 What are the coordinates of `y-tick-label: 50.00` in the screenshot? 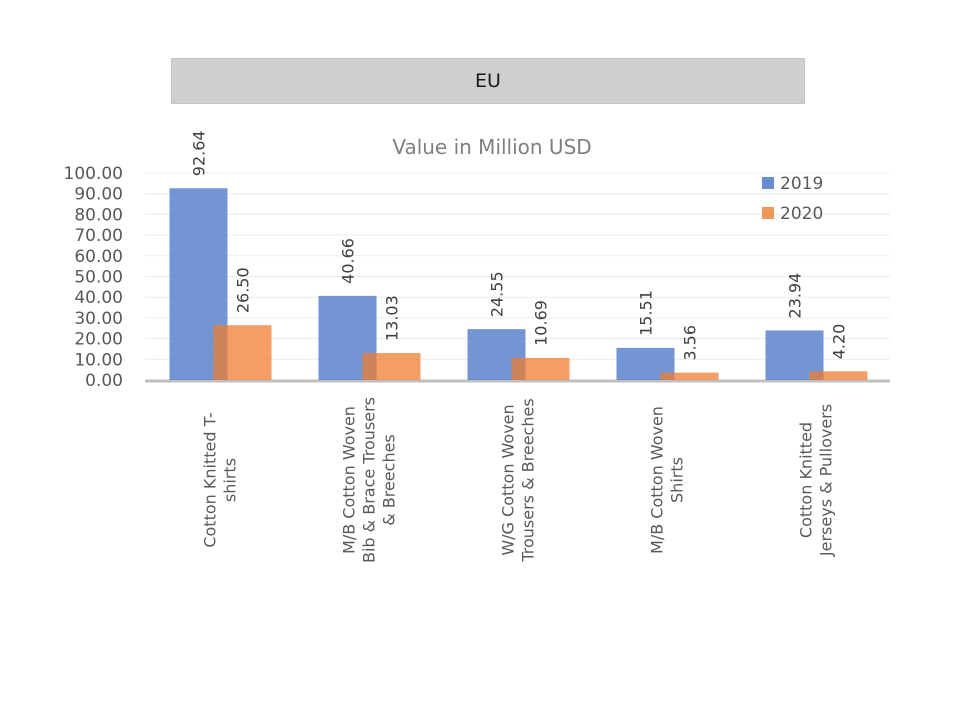 It's located at (98, 278).